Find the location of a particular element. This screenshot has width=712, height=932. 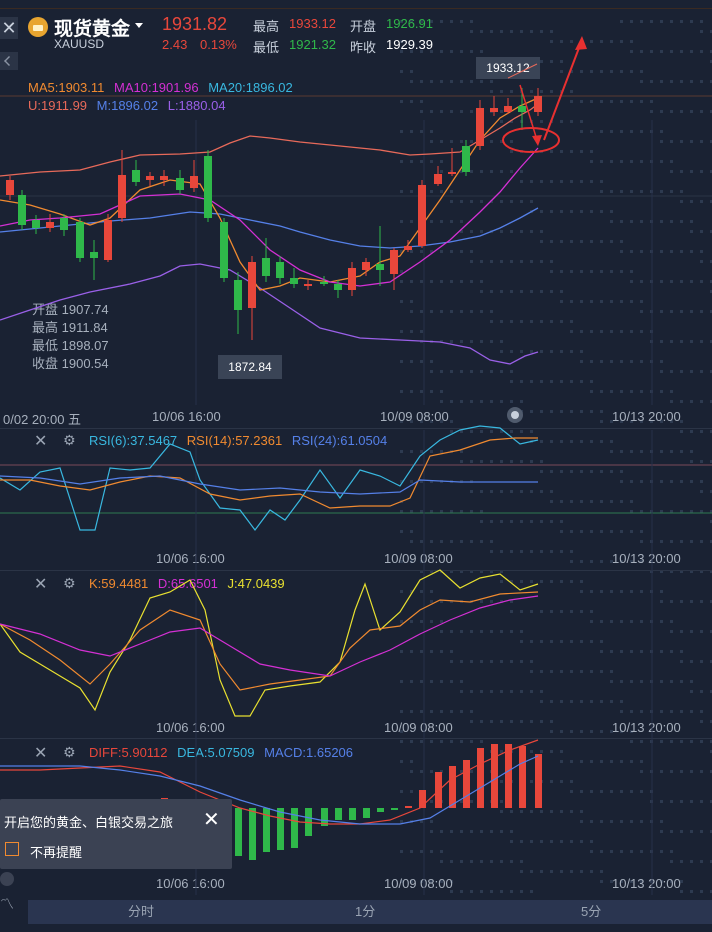

ohlc-close-value: 1900.54 is located at coordinates (85, 363).